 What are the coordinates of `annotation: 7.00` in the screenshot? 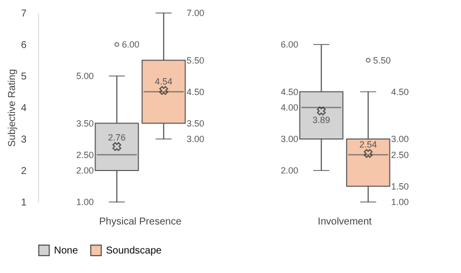 It's located at (195, 13).